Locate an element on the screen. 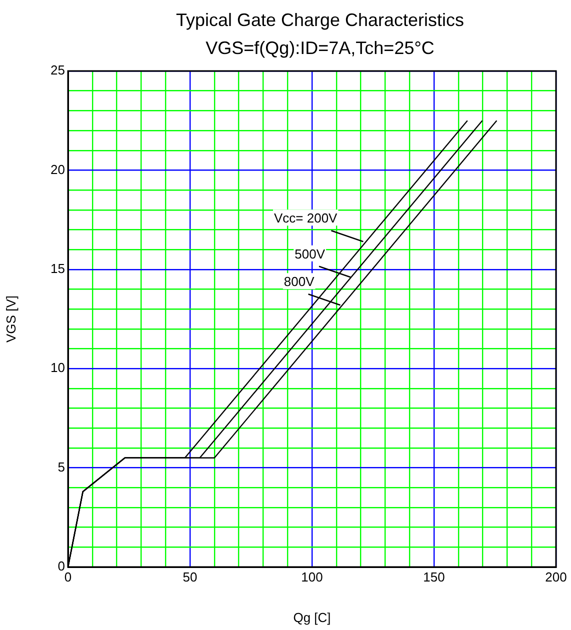 The image size is (571, 630). annotation: Vcc= 200V is located at coordinates (306, 218).